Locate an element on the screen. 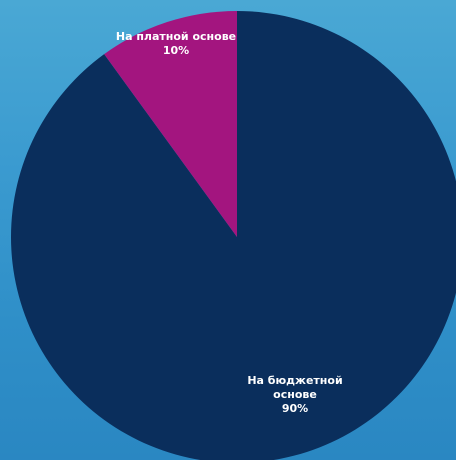 The width and height of the screenshot is (456, 460). slice-label: На бюджетной основе 90% is located at coordinates (294, 394).